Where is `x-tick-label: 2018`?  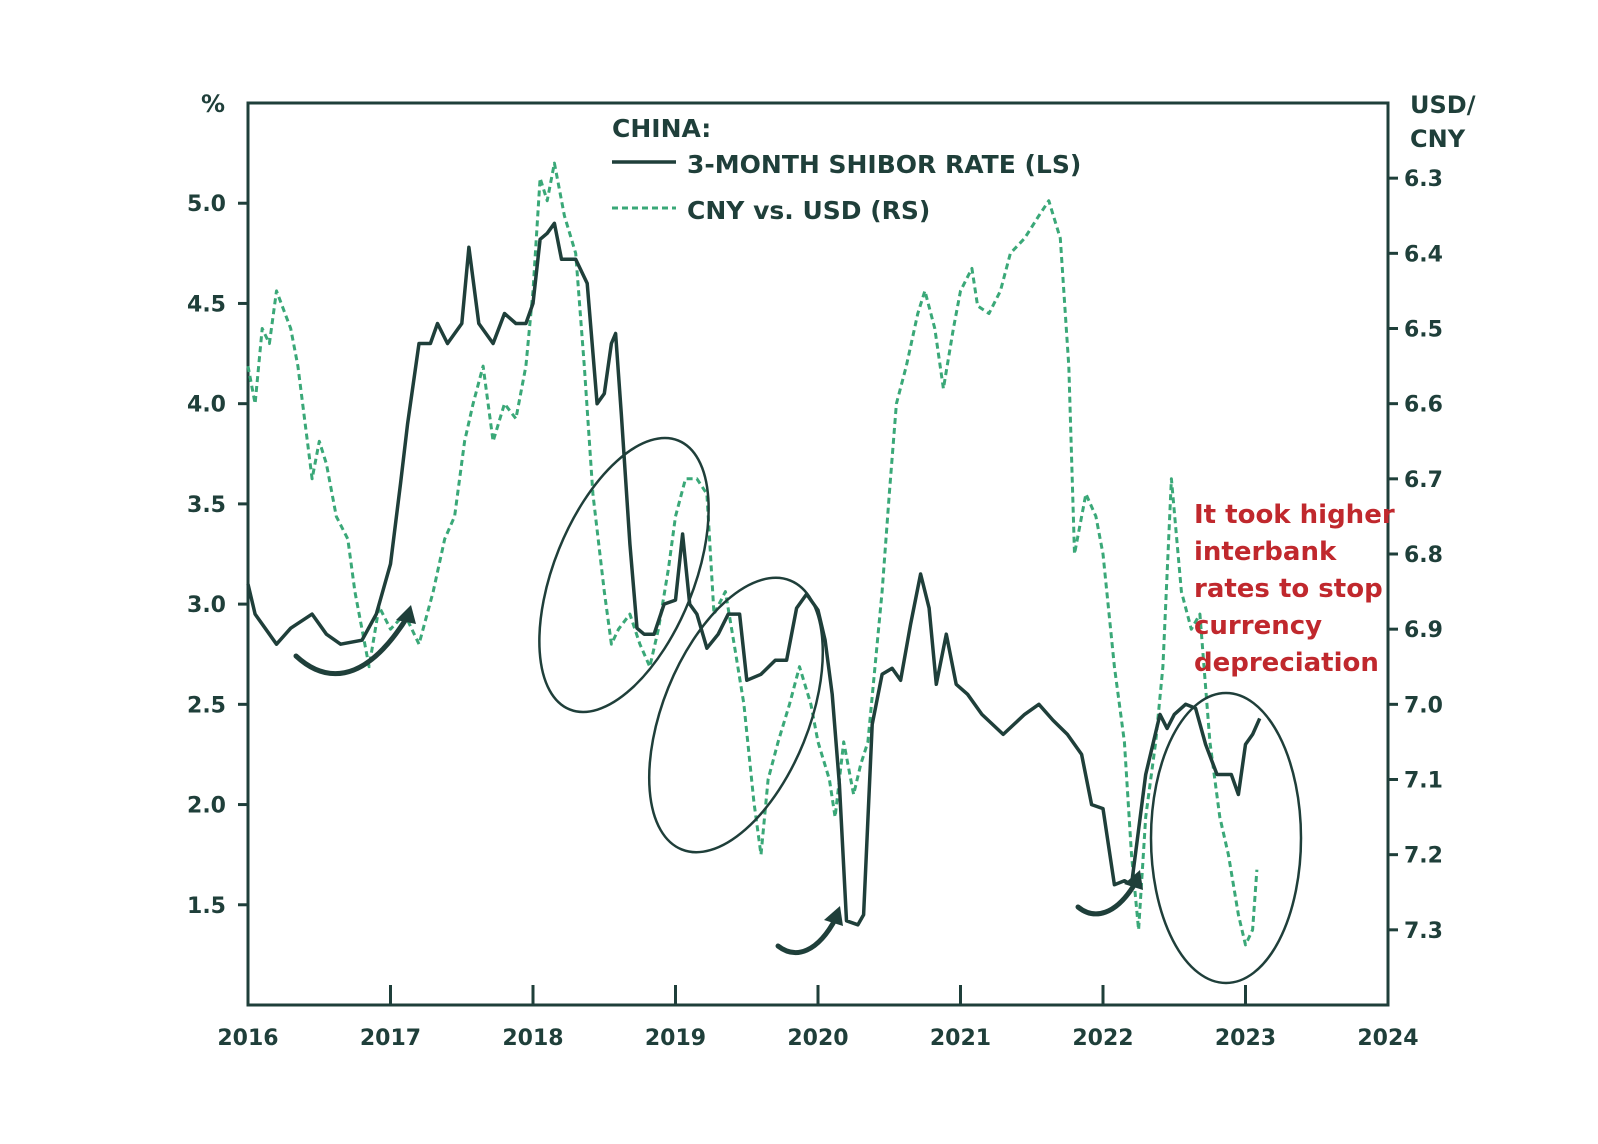 x-tick-label: 2018 is located at coordinates (532, 1038).